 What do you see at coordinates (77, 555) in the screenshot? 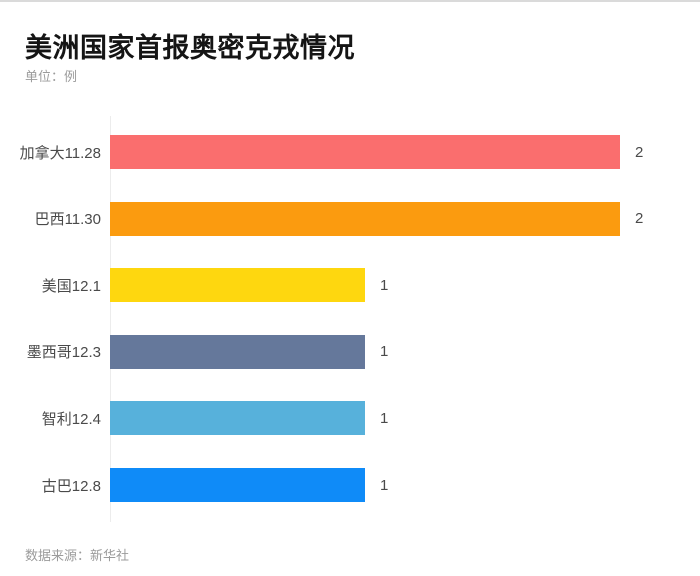
I see `source-note: 数据来源：新华社` at bounding box center [77, 555].